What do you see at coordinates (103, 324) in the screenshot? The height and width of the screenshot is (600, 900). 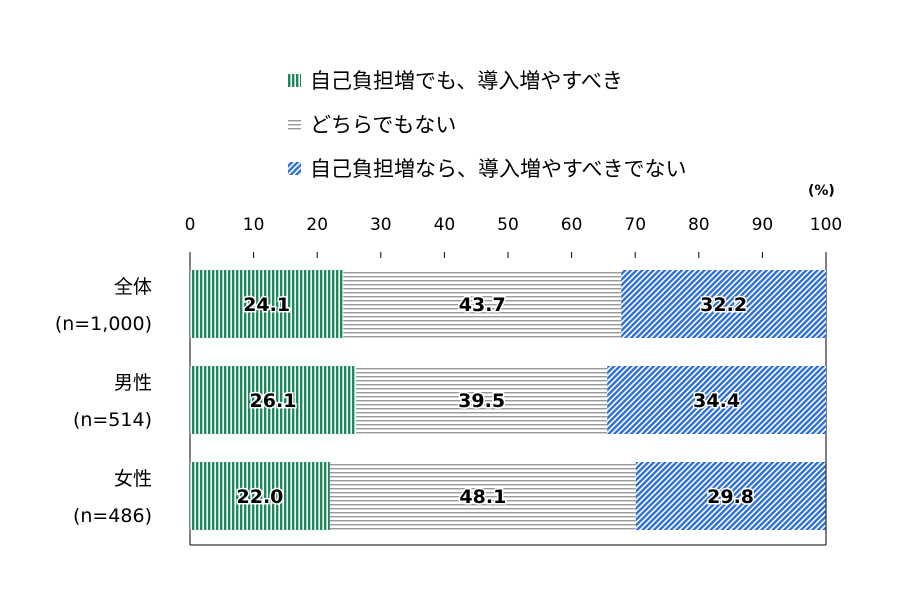 I see `category-n: (n=1,000)` at bounding box center [103, 324].